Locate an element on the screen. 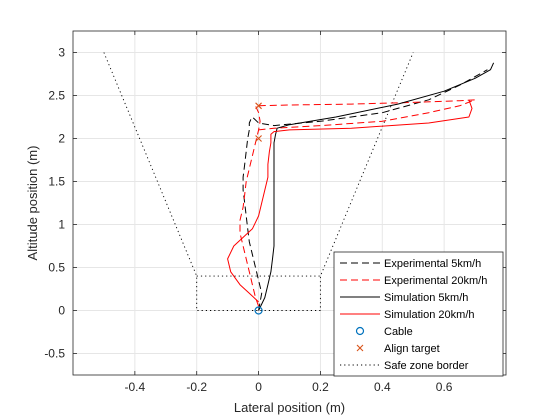 This screenshot has width=560, height=420. x-tick-label: 0 is located at coordinates (258, 387).